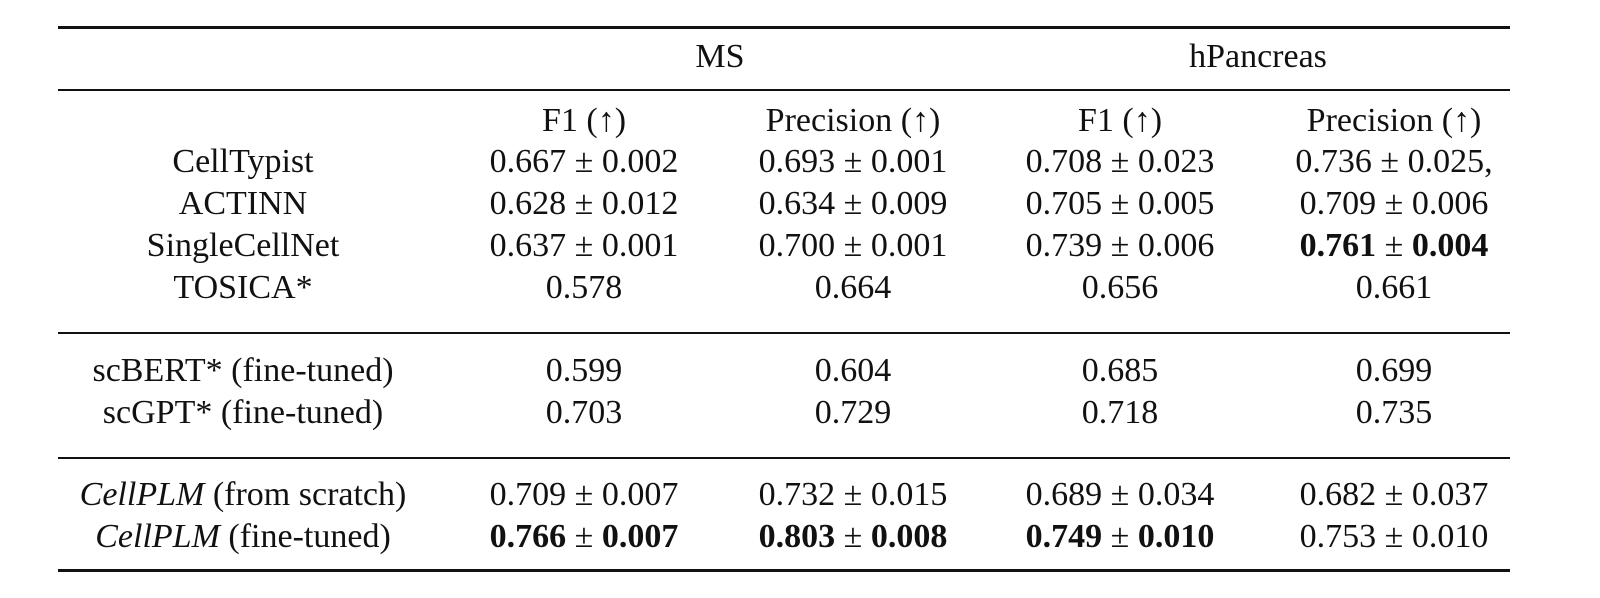 The image size is (1600, 598). Describe the element at coordinates (853, 370) in the screenshot. I see `cell-value: 0.604` at that location.